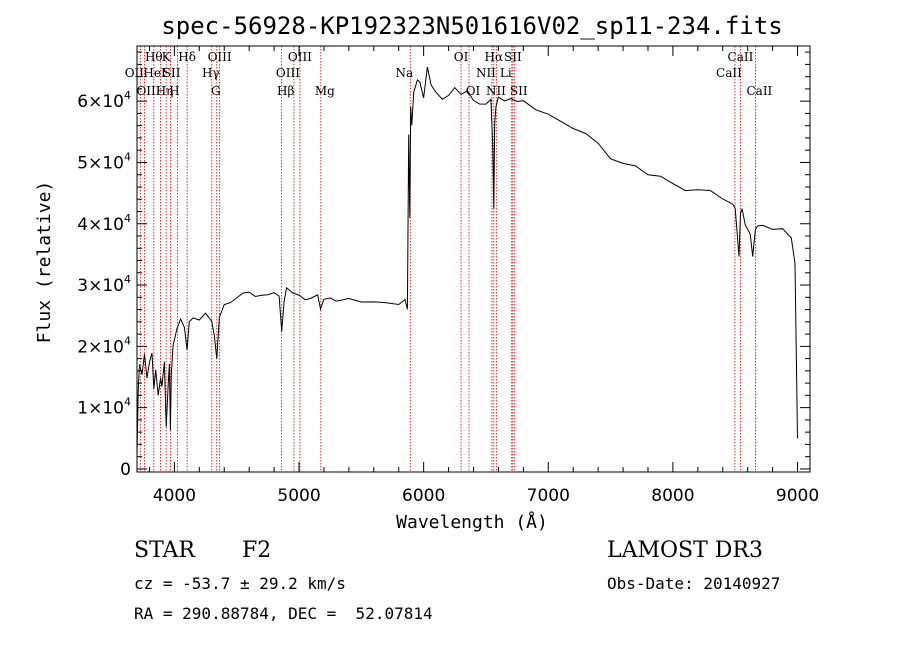  What do you see at coordinates (672, 496) in the screenshot?
I see `x-tick-label-4: 8000` at bounding box center [672, 496].